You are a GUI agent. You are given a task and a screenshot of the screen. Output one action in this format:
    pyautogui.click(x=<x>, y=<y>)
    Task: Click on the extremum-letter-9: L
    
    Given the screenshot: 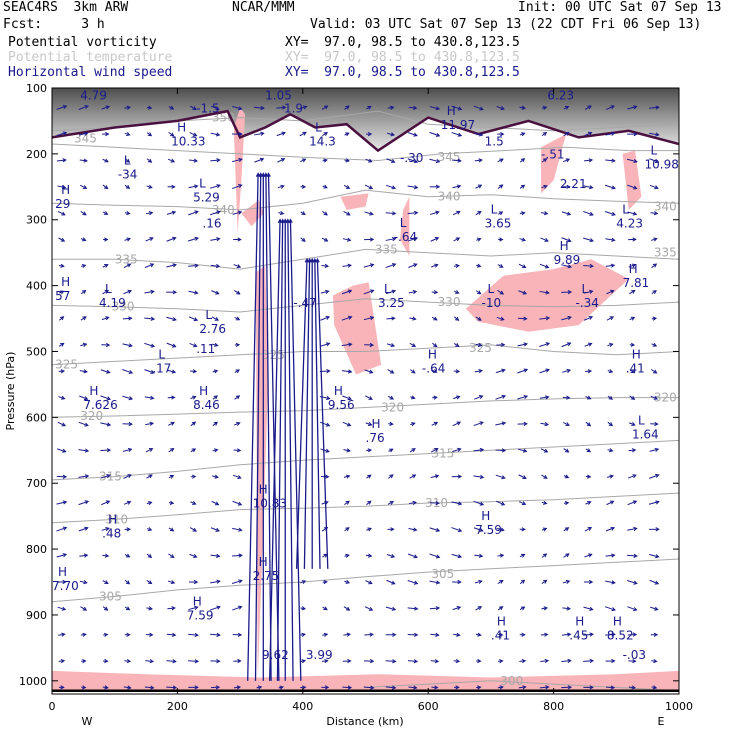 What is the action you would take?
    pyautogui.click(x=318, y=127)
    